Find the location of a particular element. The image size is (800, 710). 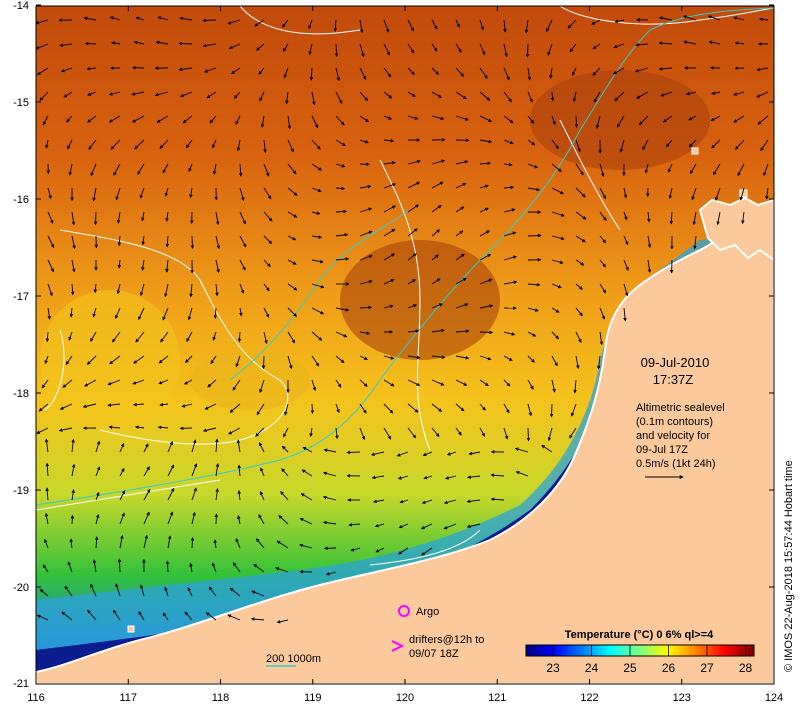

warm-patch is located at coordinates (620, 120).